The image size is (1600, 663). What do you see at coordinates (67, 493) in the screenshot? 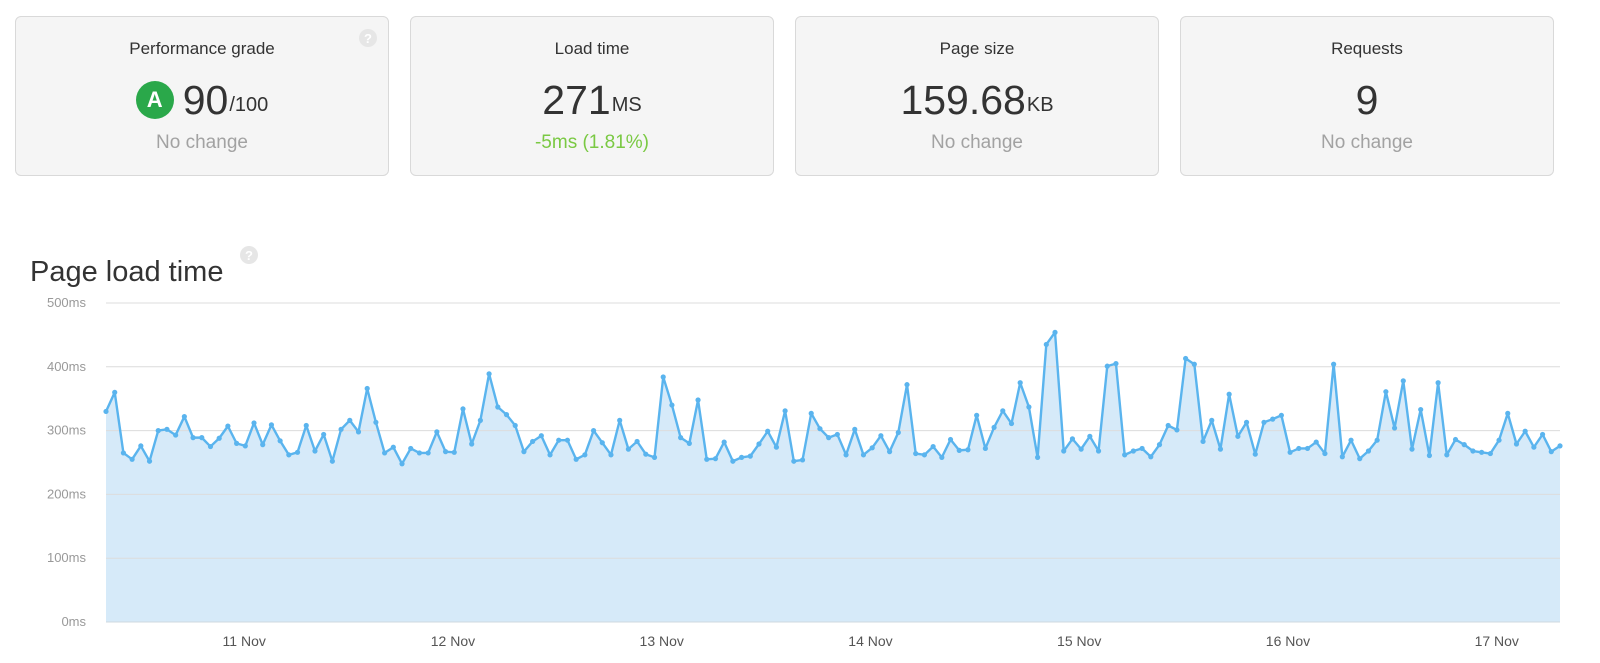
I see `y-tick-label: 200ms` at bounding box center [67, 493].